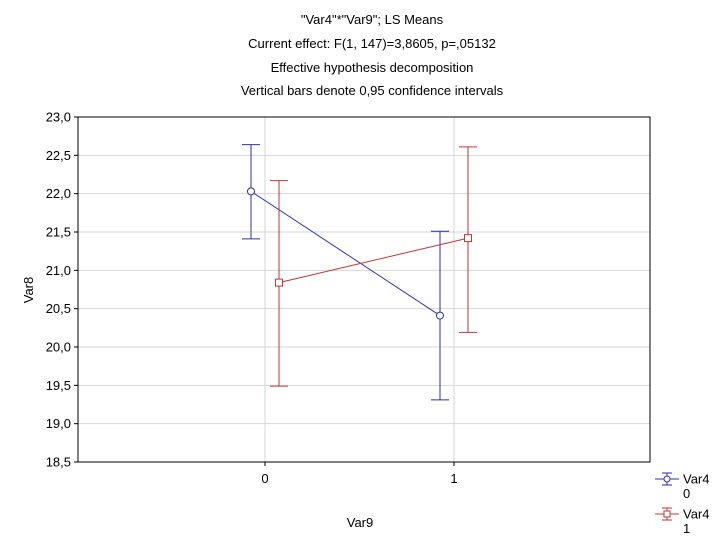 The height and width of the screenshot is (538, 714). I want to click on y-tick-label: 22,5, so click(58, 155).